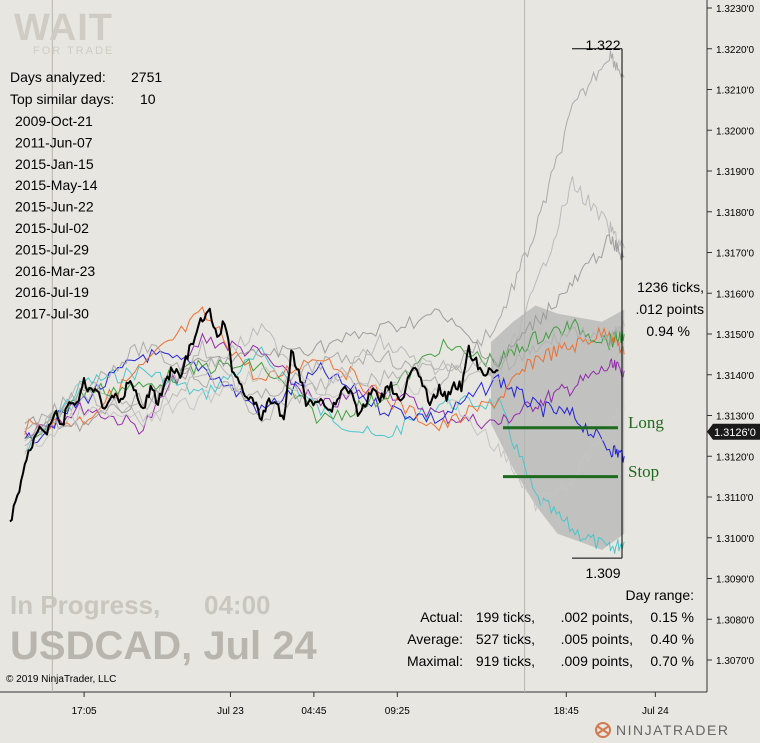  What do you see at coordinates (672, 661) in the screenshot?
I see `day-range-pct: 0.70 %` at bounding box center [672, 661].